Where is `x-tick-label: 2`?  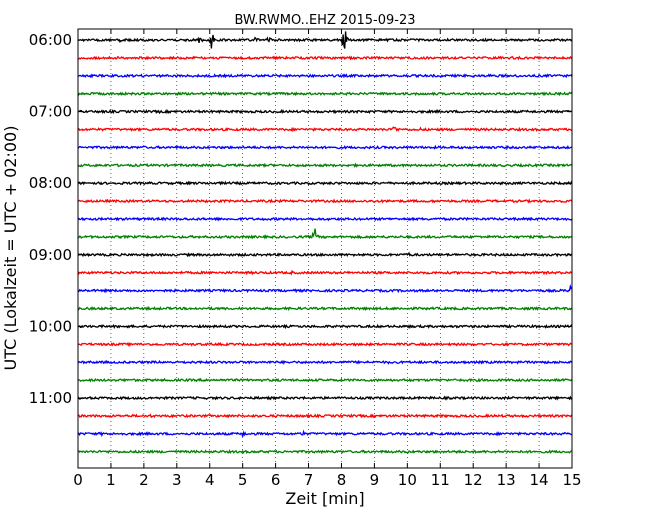 x-tick-label: 2 is located at coordinates (144, 480).